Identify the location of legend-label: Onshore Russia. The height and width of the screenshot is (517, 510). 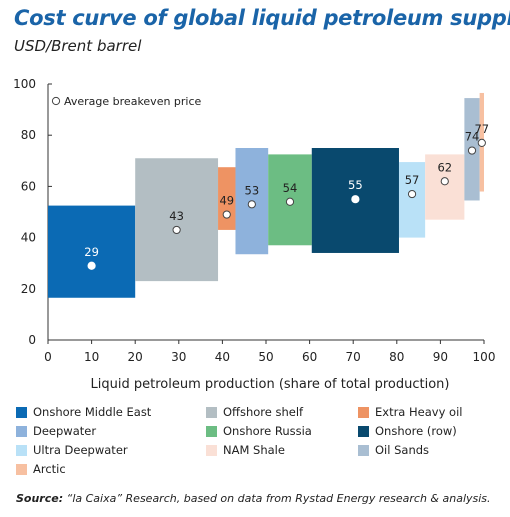
(267, 431).